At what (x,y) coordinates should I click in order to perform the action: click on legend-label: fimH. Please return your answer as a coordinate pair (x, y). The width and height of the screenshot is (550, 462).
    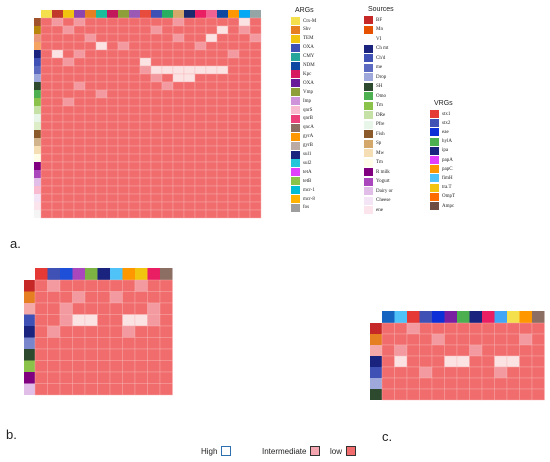
    Looking at the image, I should click on (447, 178).